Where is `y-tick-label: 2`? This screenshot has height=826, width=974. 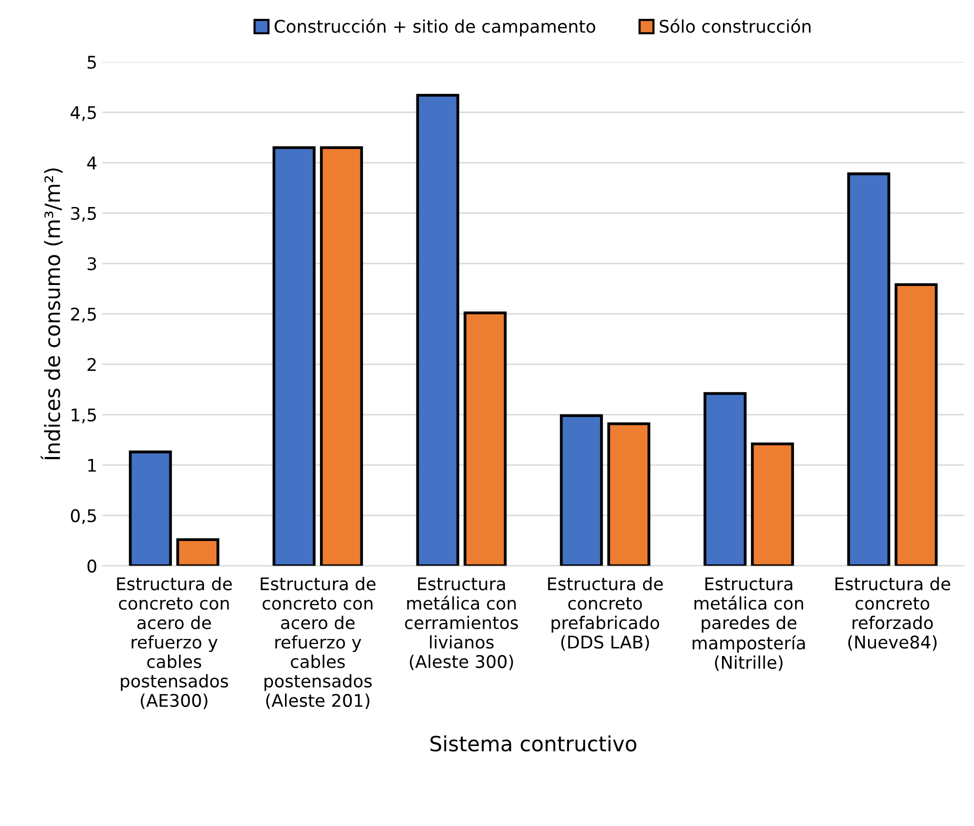
y-tick-label: 2 is located at coordinates (92, 364).